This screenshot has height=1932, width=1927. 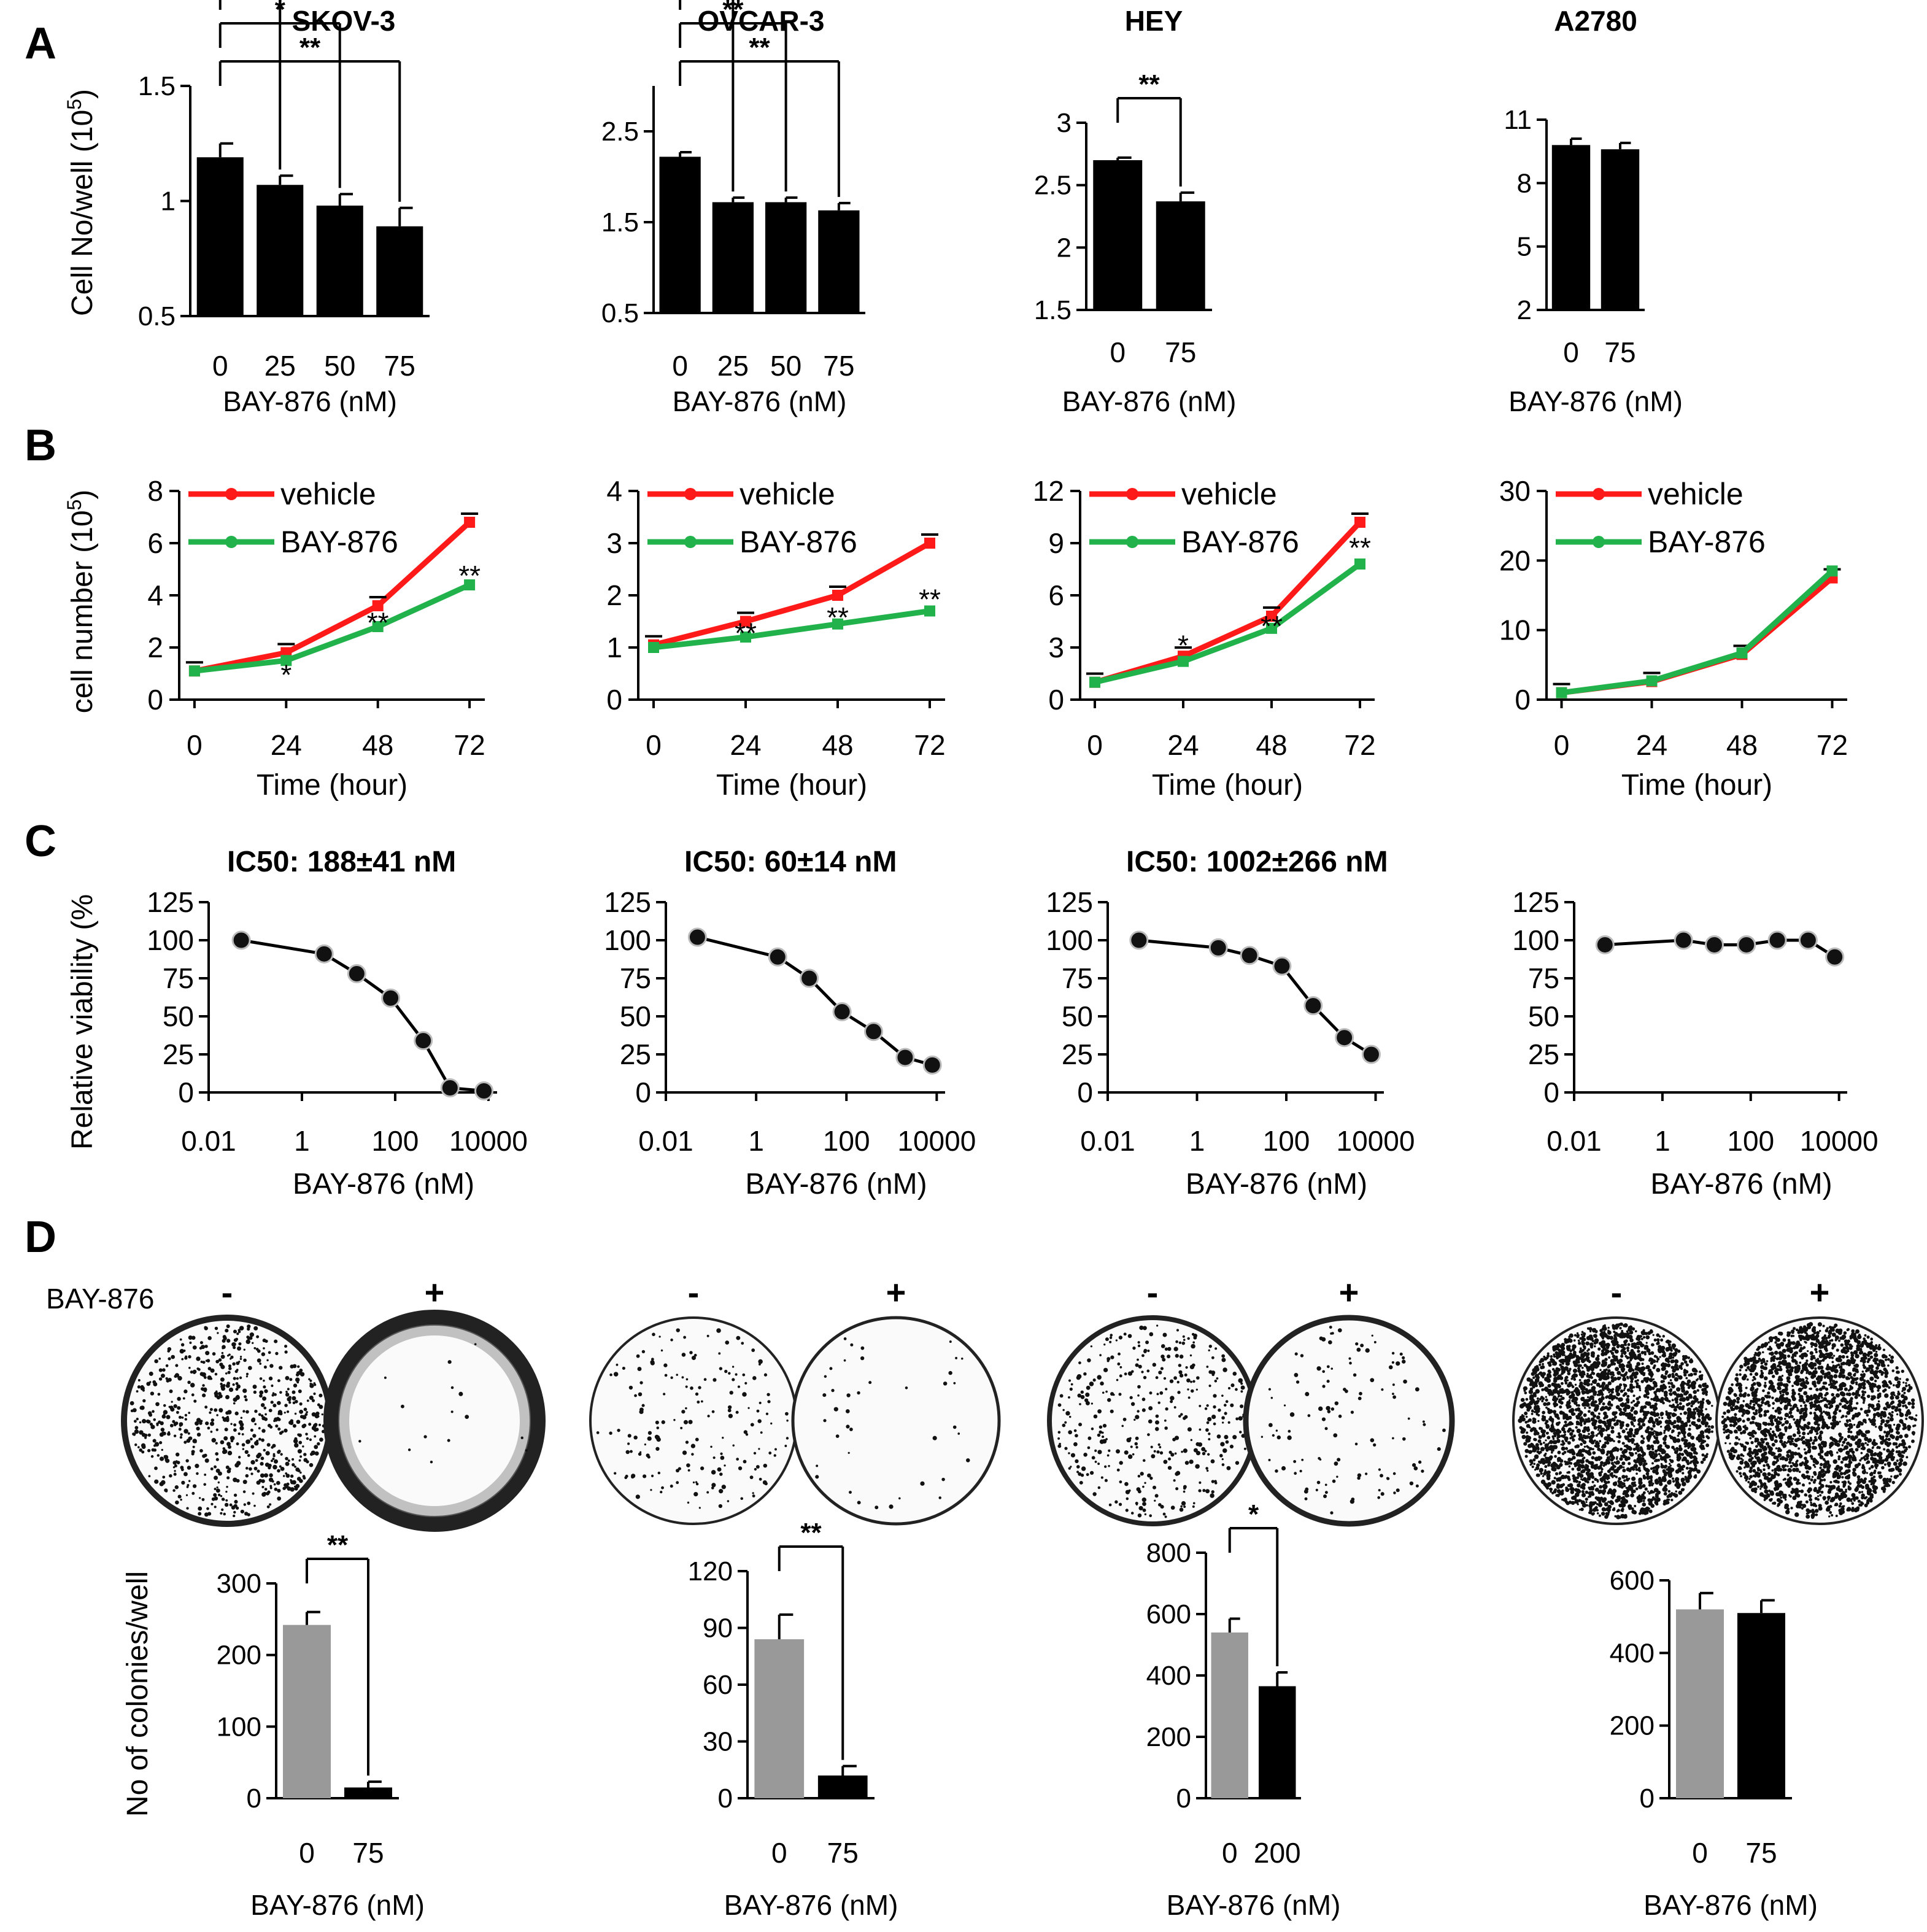 I want to click on colony-plate-2-plus, so click(x=1349, y=1421).